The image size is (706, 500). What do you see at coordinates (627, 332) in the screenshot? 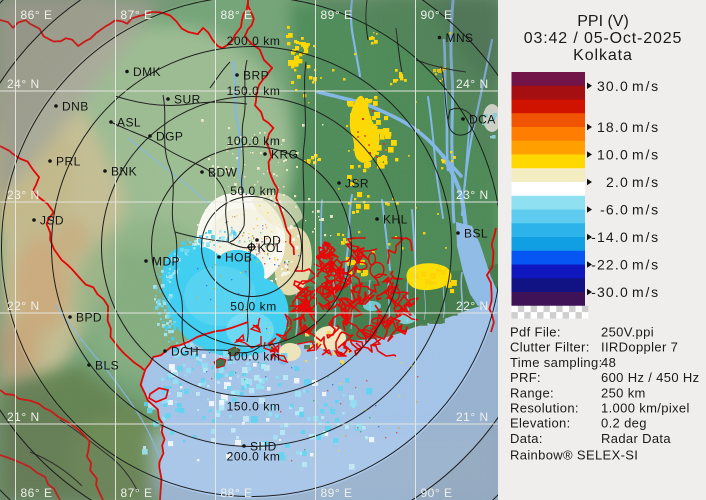
I see `svg-text: 250V.ppi` at bounding box center [627, 332].